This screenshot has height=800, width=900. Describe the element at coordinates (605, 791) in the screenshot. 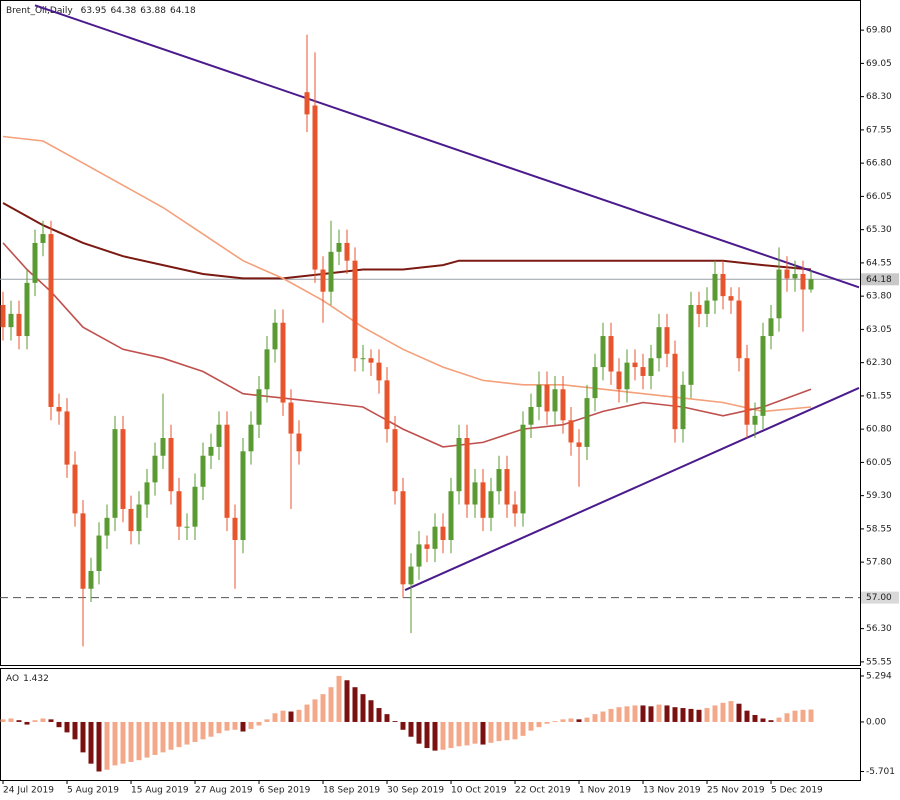

I see `x-tick-label: 1 Nov 2019` at that location.